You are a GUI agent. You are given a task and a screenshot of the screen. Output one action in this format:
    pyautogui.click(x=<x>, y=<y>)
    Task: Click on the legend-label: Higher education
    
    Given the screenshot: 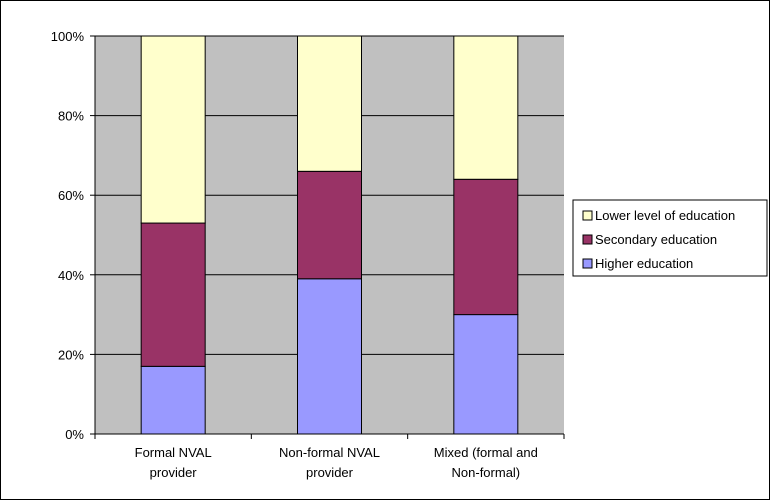 What is the action you would take?
    pyautogui.click(x=644, y=263)
    